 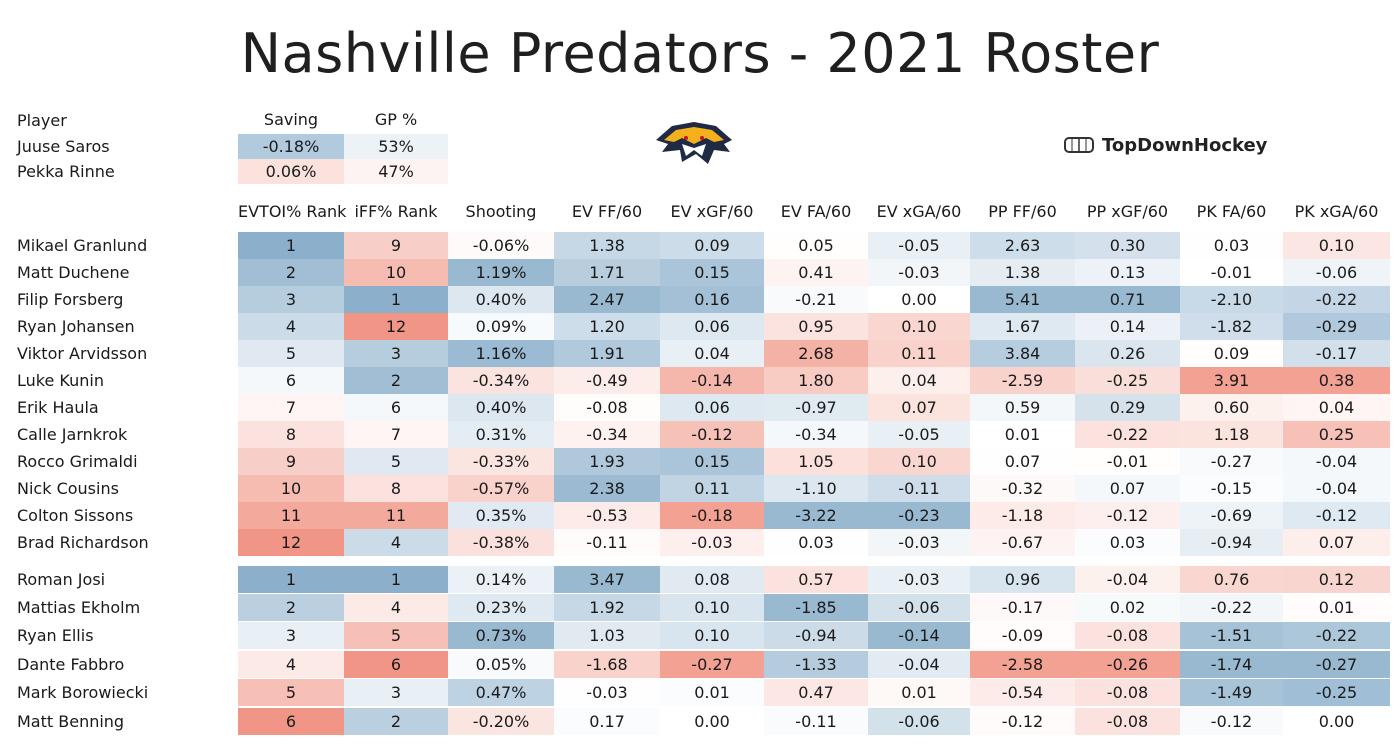 What do you see at coordinates (607, 461) in the screenshot?
I see `stat-cell: 1.93` at bounding box center [607, 461].